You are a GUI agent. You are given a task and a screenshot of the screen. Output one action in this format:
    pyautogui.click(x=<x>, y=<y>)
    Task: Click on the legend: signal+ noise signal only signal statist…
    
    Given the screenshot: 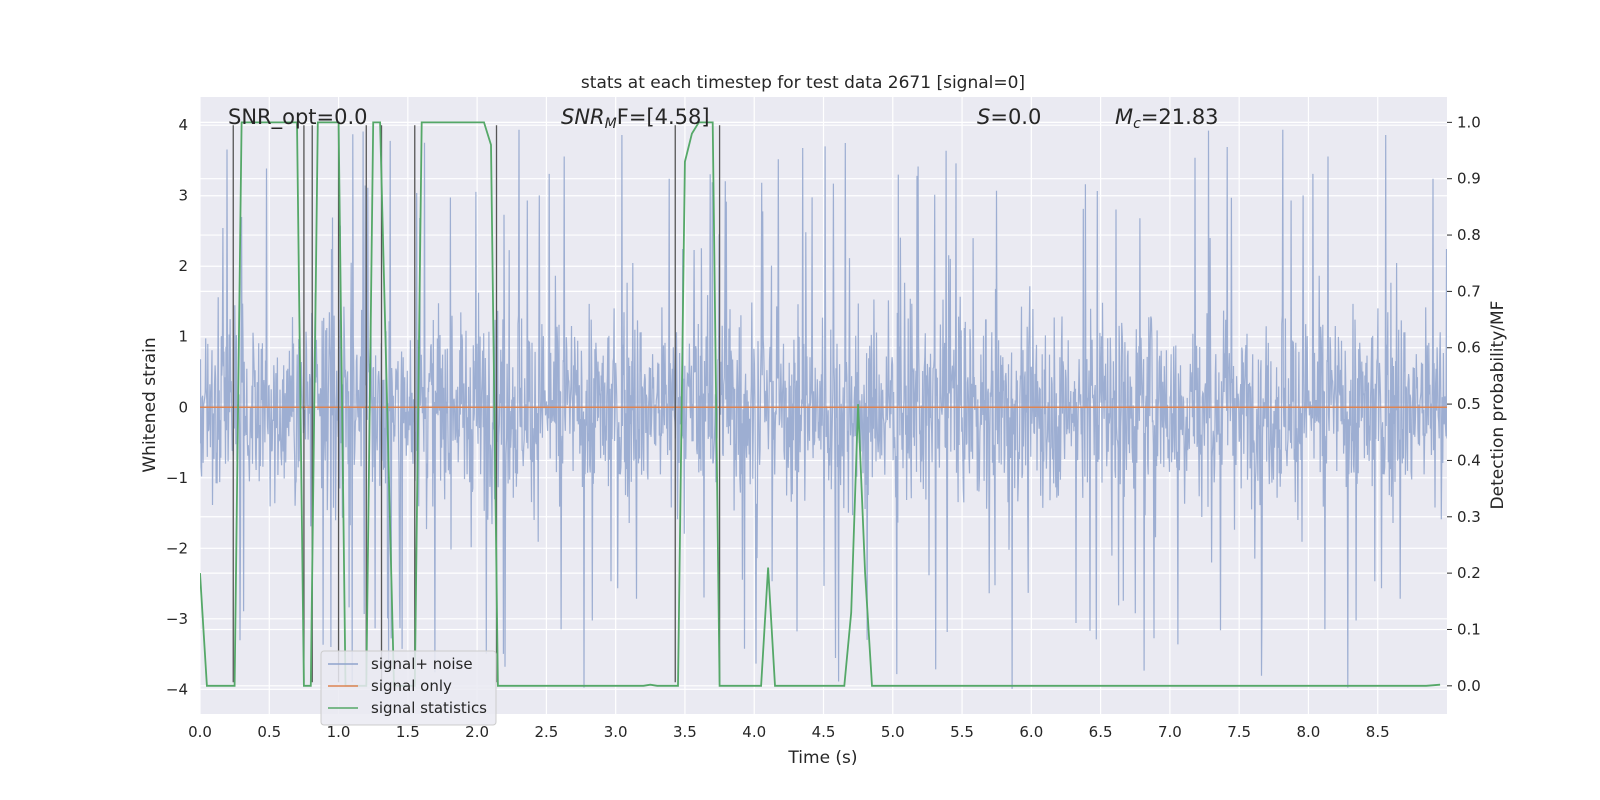 What is the action you would take?
    pyautogui.click(x=408, y=688)
    